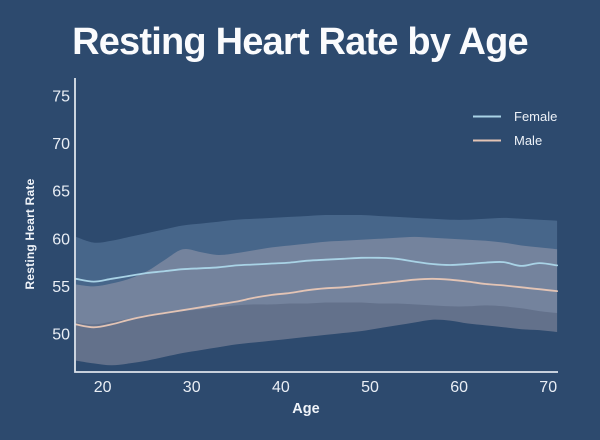  I want to click on x-tick-label: 30, so click(192, 387).